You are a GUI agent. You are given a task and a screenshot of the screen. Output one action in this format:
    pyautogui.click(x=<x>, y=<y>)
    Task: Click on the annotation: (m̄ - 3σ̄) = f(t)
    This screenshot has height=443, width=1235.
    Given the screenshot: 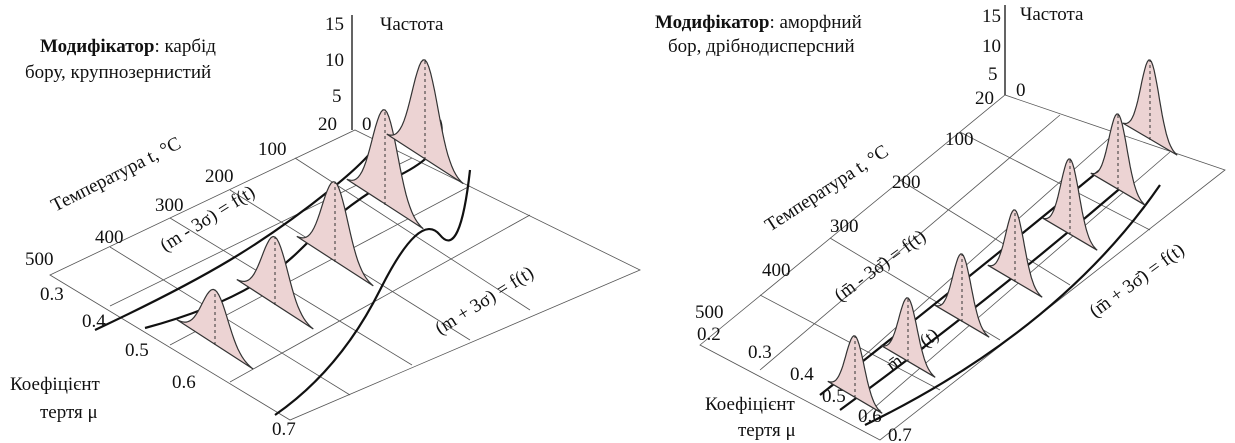 What is the action you would take?
    pyautogui.click(x=880, y=266)
    